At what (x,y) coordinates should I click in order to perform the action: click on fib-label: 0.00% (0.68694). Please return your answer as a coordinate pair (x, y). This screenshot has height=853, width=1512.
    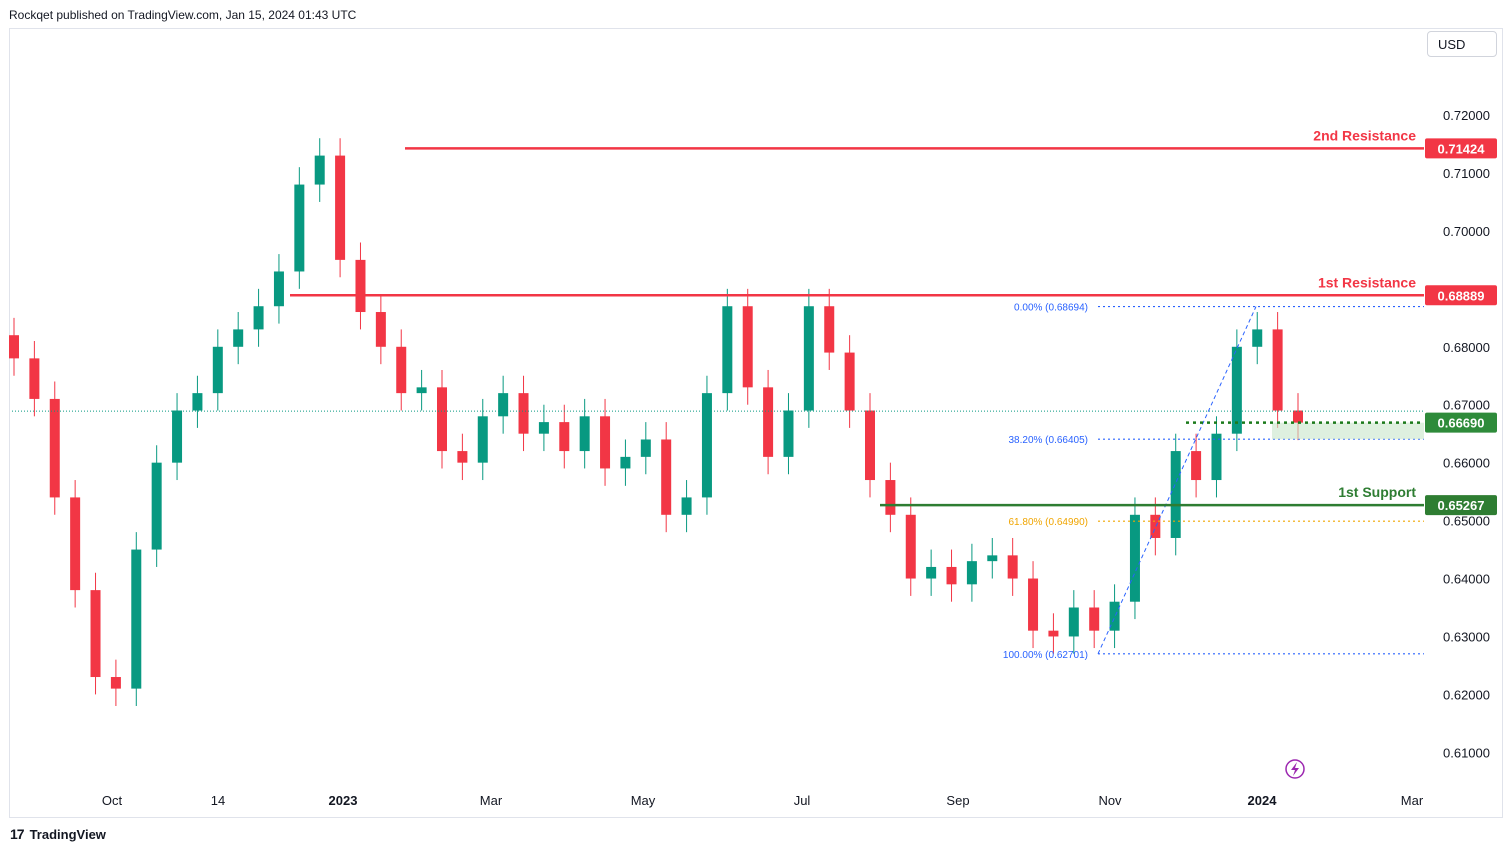
    Looking at the image, I should click on (1051, 308).